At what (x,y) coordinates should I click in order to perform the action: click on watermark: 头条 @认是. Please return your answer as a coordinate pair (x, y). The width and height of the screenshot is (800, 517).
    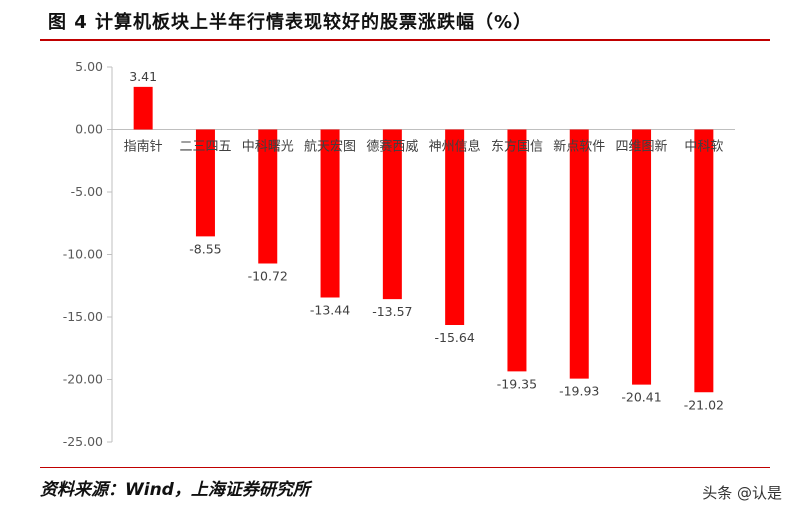
    Looking at the image, I should click on (742, 493).